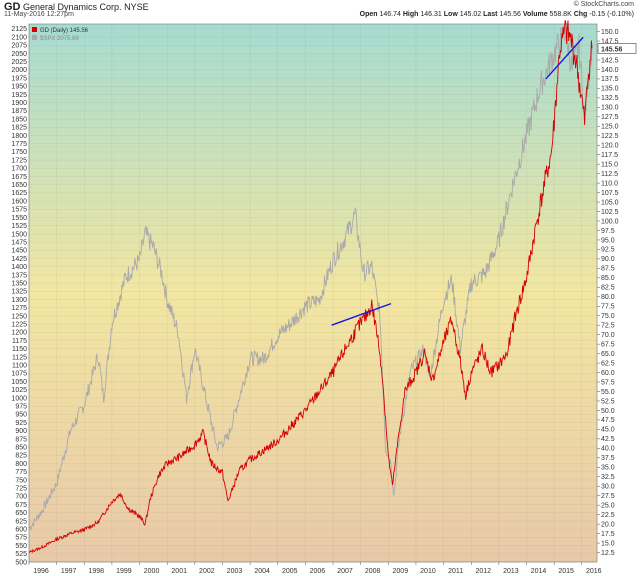 Image resolution: width=640 pixels, height=576 pixels. Describe the element at coordinates (21, 513) in the screenshot. I see `left-tick-label: 650` at that location.